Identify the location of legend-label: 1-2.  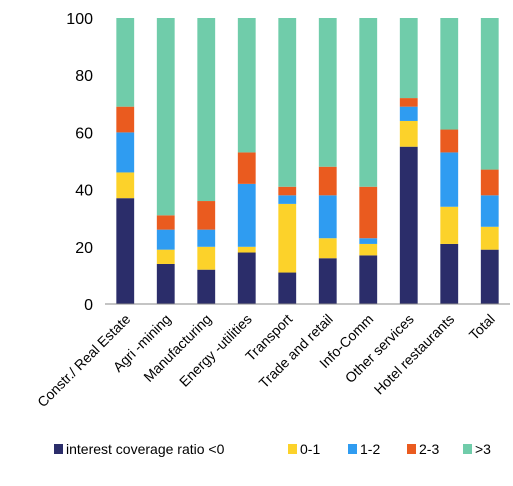
(370, 449).